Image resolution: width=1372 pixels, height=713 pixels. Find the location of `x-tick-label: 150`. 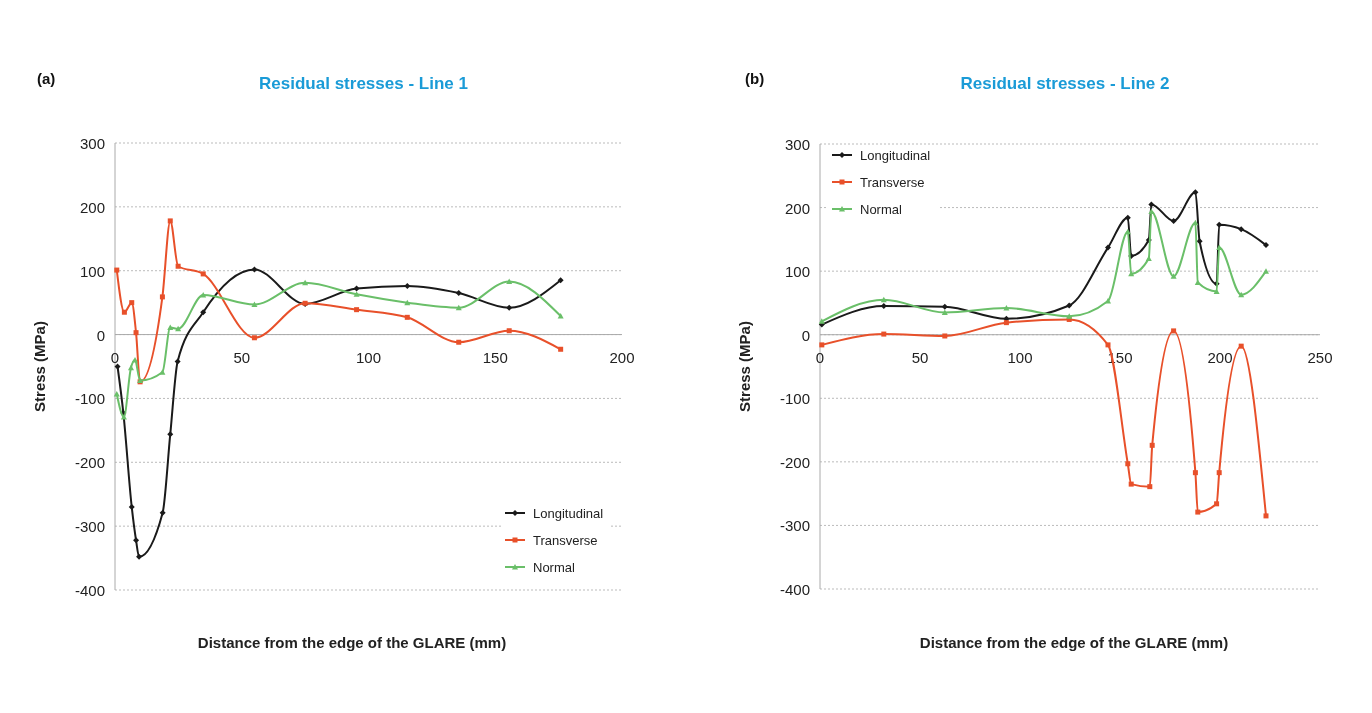

x-tick-label: 150 is located at coordinates (495, 357).